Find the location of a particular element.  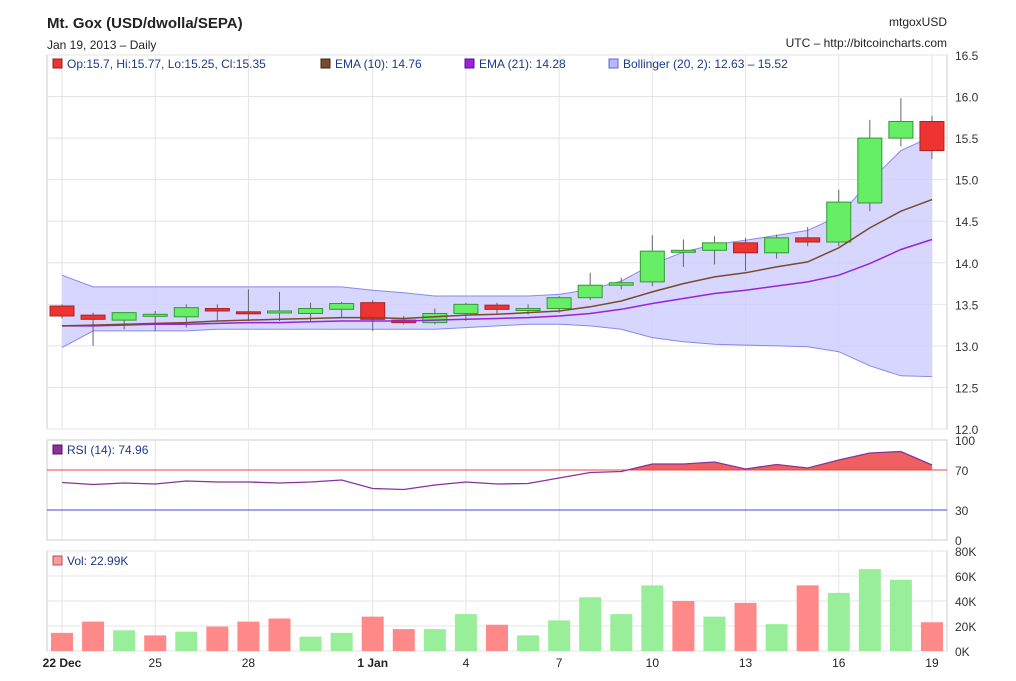

volume-y-tick-label: 60K is located at coordinates (965, 577).